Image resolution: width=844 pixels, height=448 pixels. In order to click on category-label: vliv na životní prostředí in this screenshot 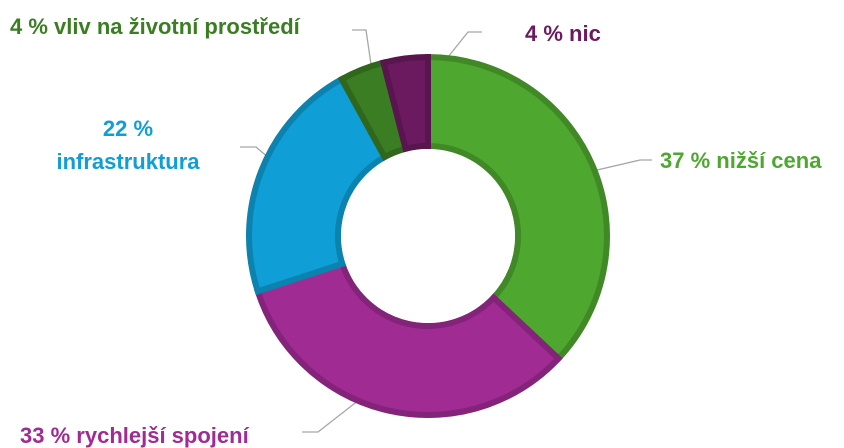, I will do `click(177, 26)`.